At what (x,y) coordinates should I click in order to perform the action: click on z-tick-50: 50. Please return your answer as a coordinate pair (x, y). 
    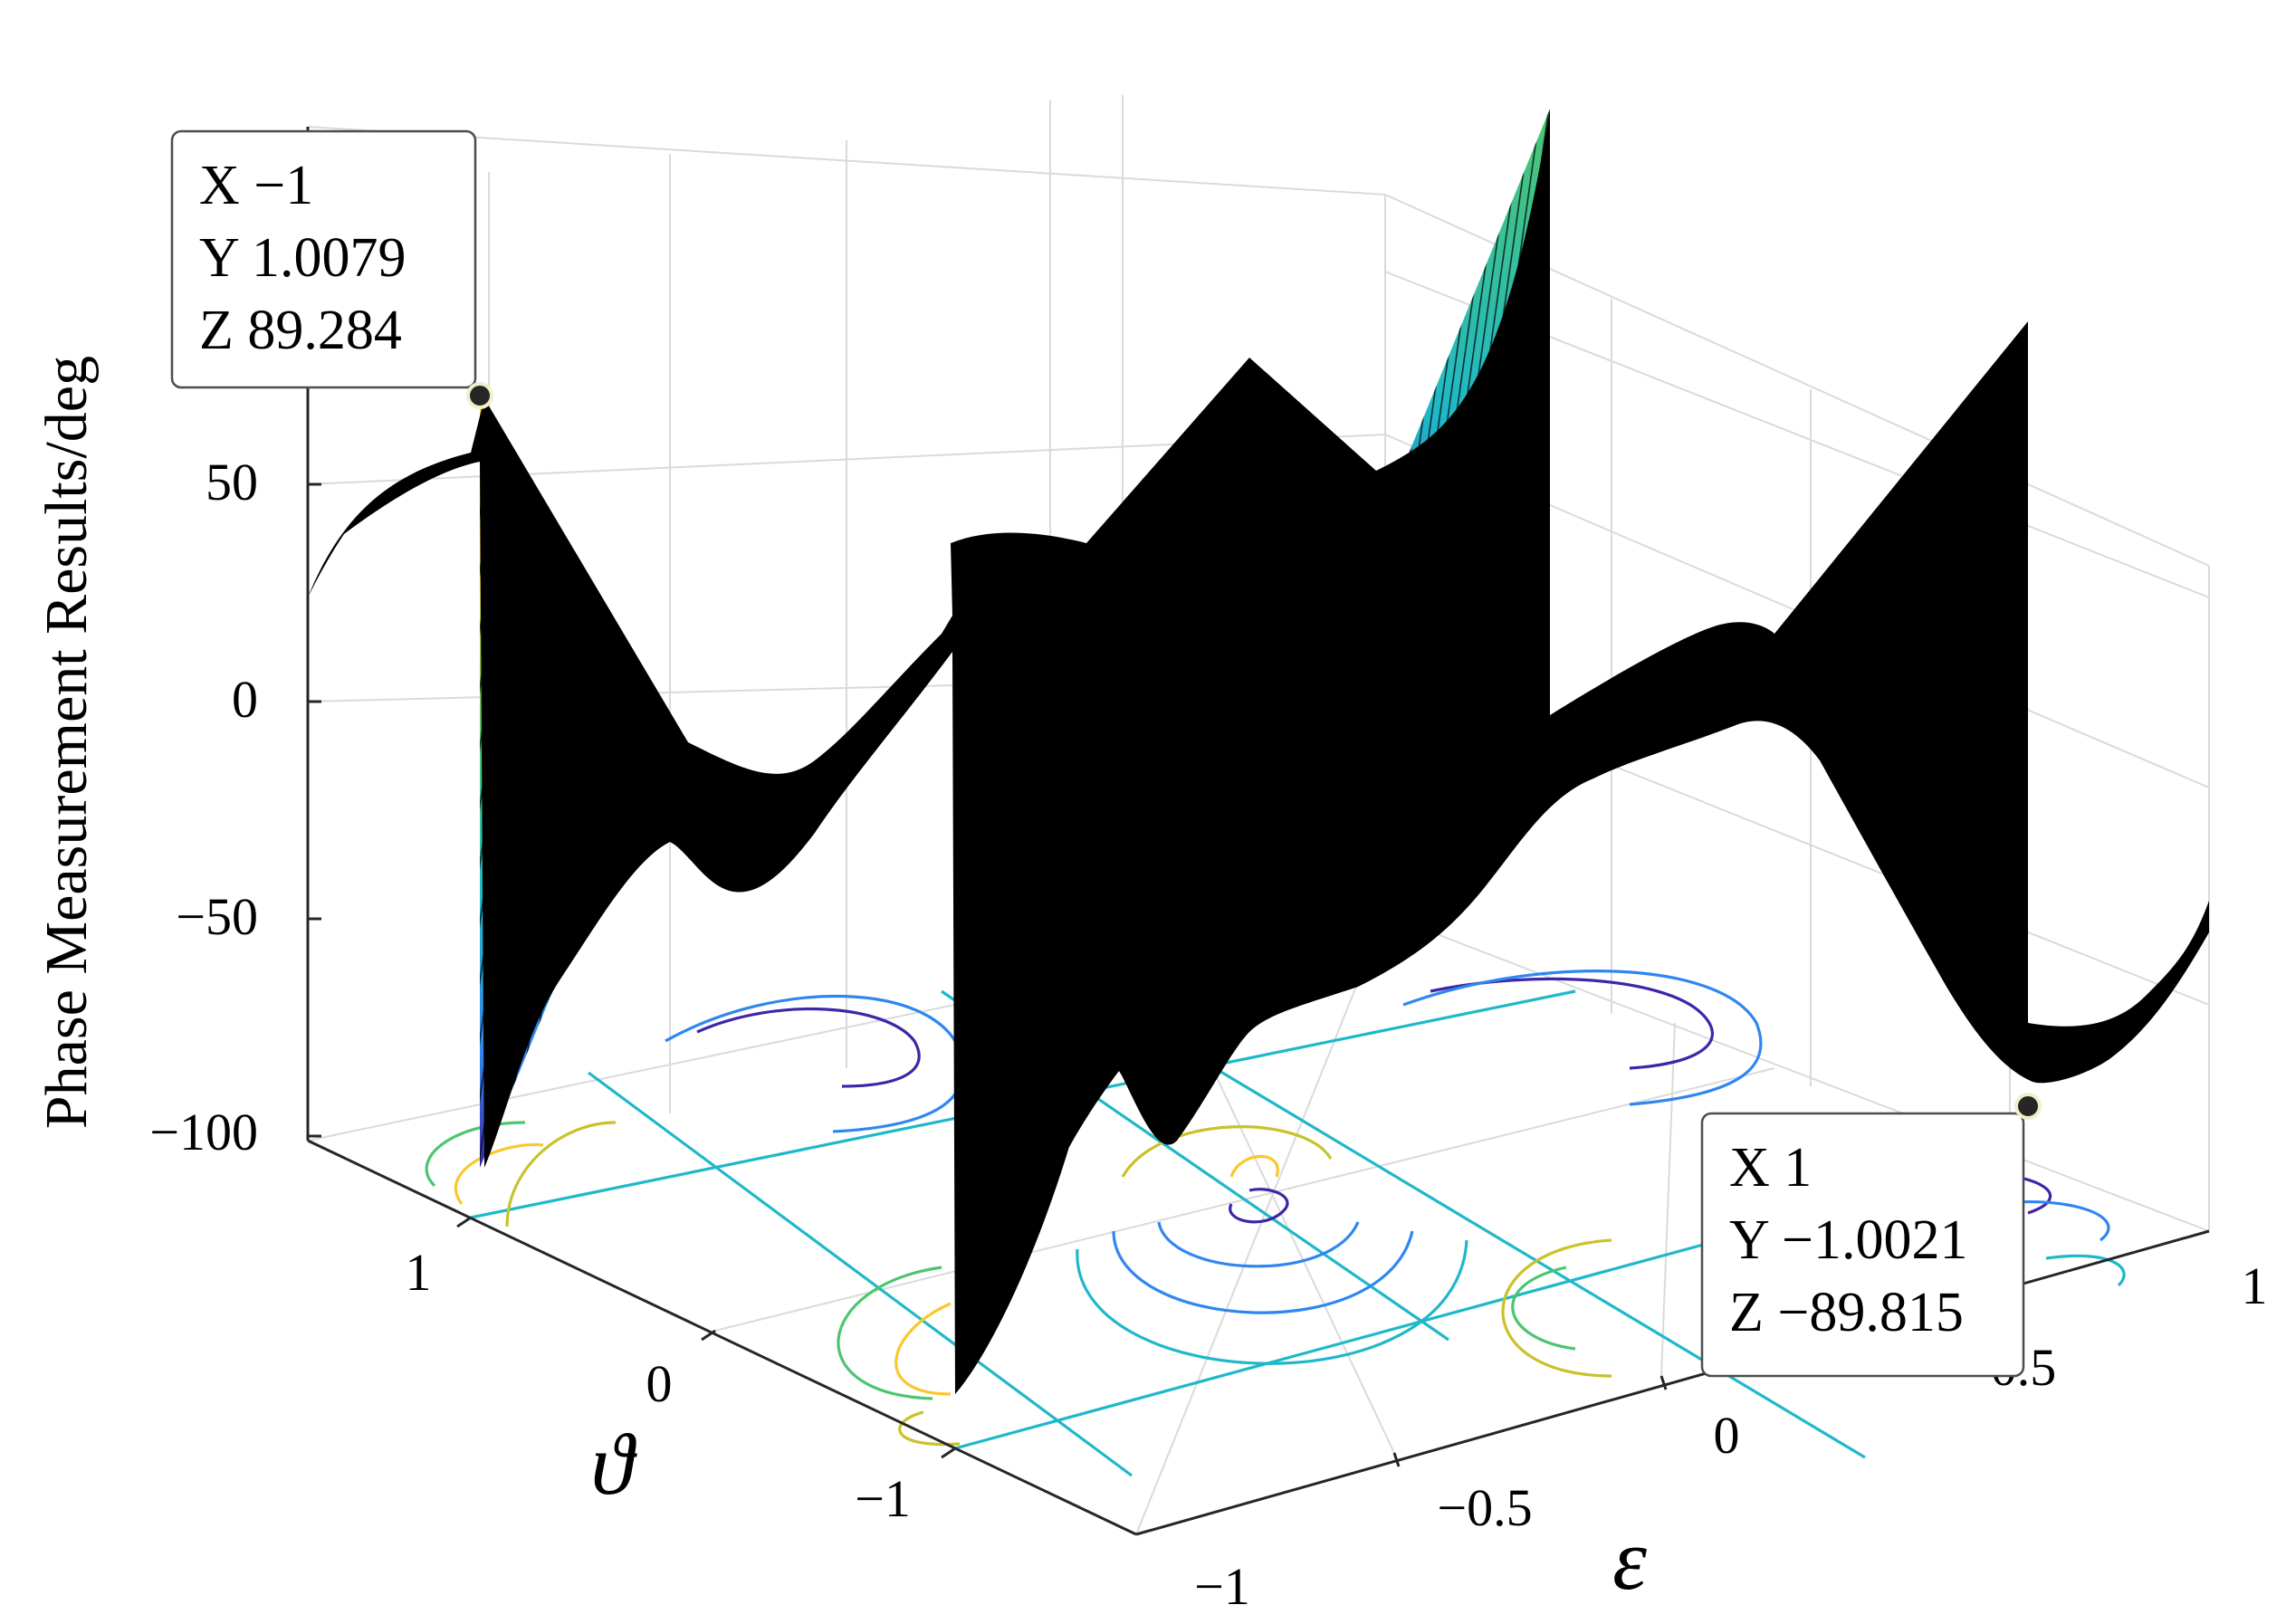
    Looking at the image, I should click on (232, 482).